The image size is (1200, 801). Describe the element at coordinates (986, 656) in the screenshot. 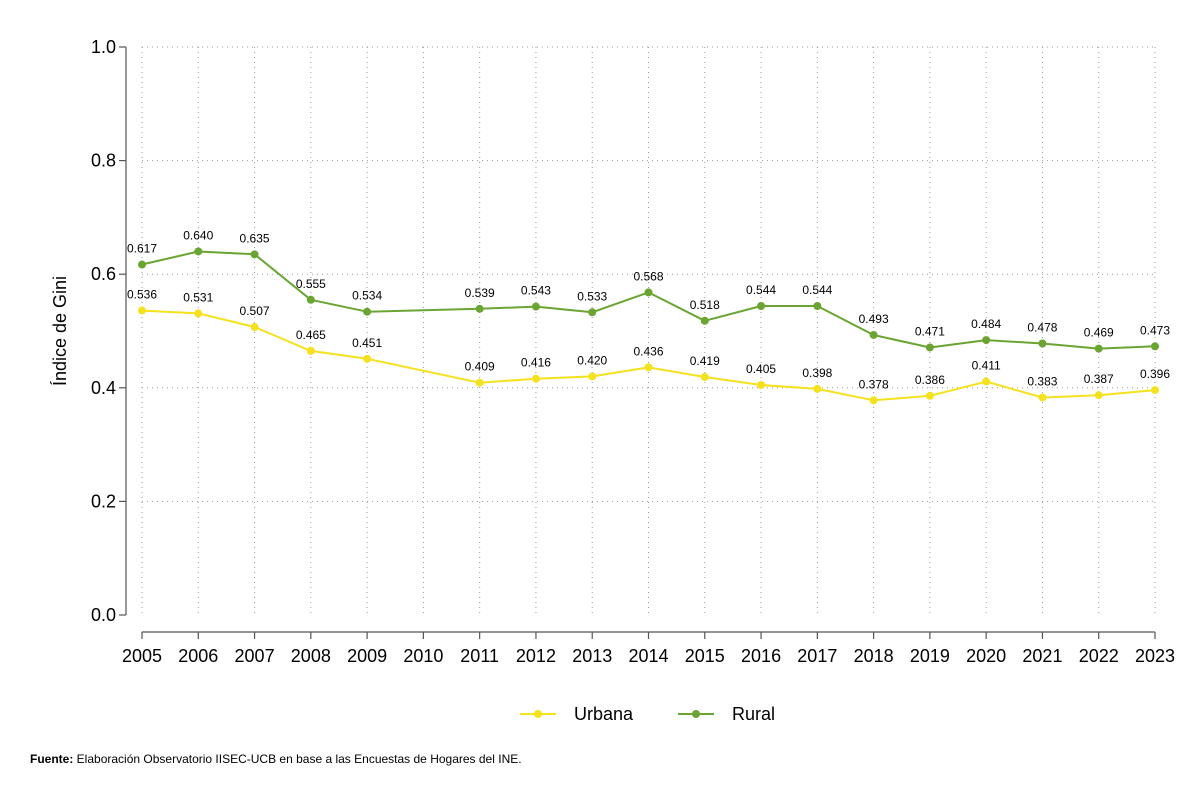

I see `x-tick-label: 2020` at that location.